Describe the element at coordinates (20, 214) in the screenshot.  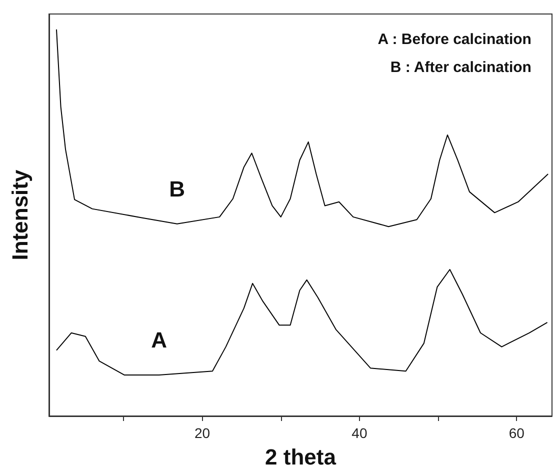
I see `y-axis-title: Intensity` at that location.